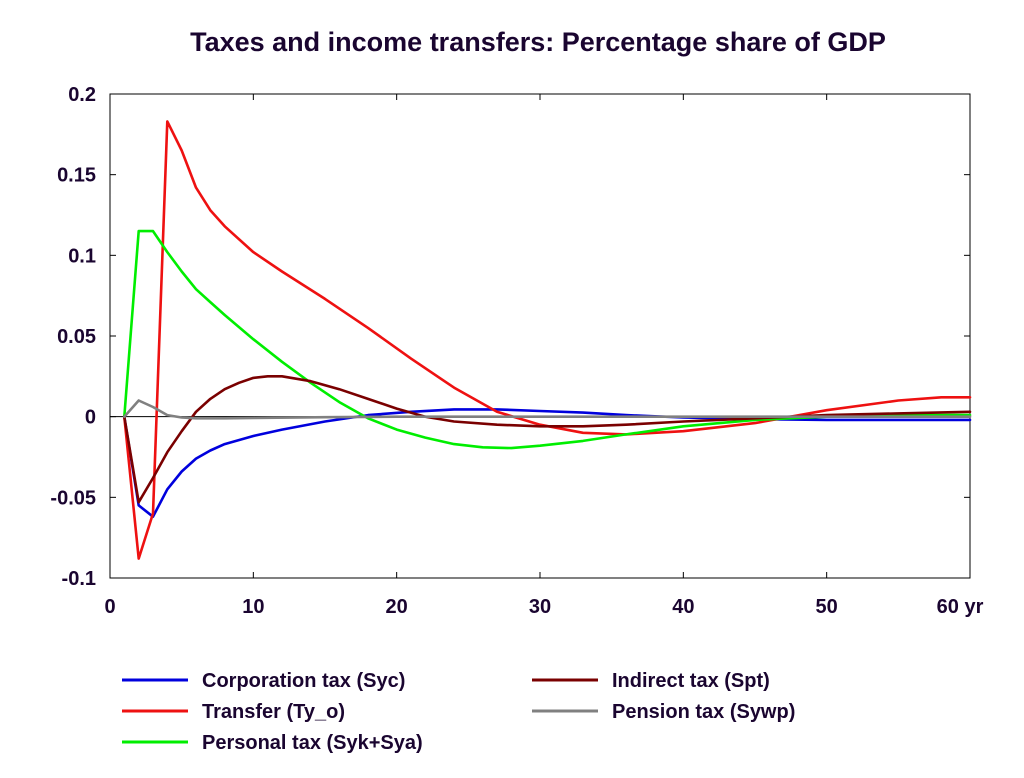 Image resolution: width=1024 pixels, height=778 pixels. What do you see at coordinates (703, 712) in the screenshot?
I see `legend-label: Pension tax (Sywp)` at bounding box center [703, 712].